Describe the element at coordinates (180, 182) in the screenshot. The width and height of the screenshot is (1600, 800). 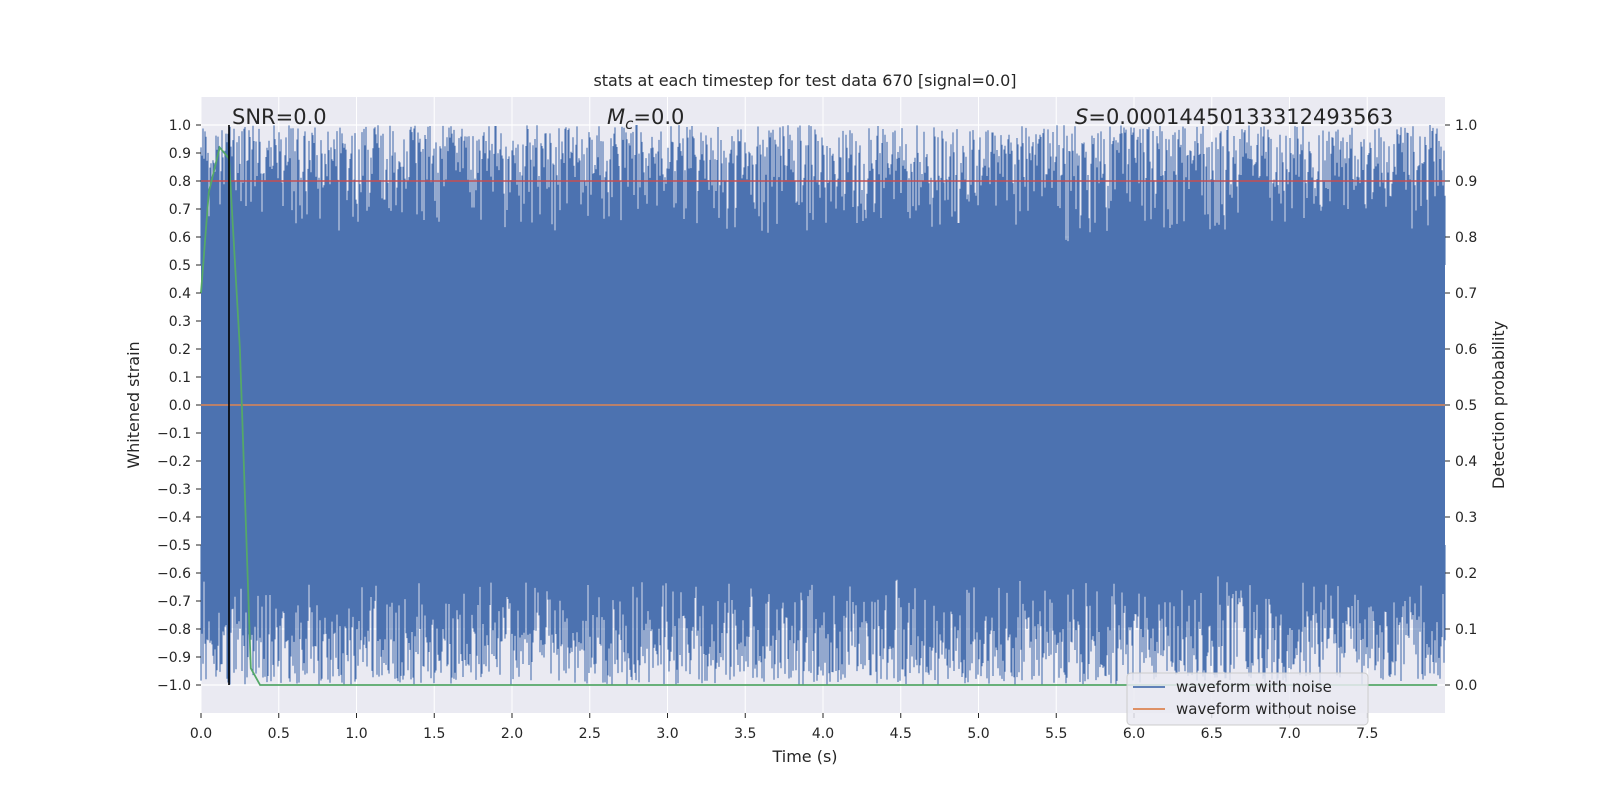
I see `y-left-tick-label: 0.8` at that location.